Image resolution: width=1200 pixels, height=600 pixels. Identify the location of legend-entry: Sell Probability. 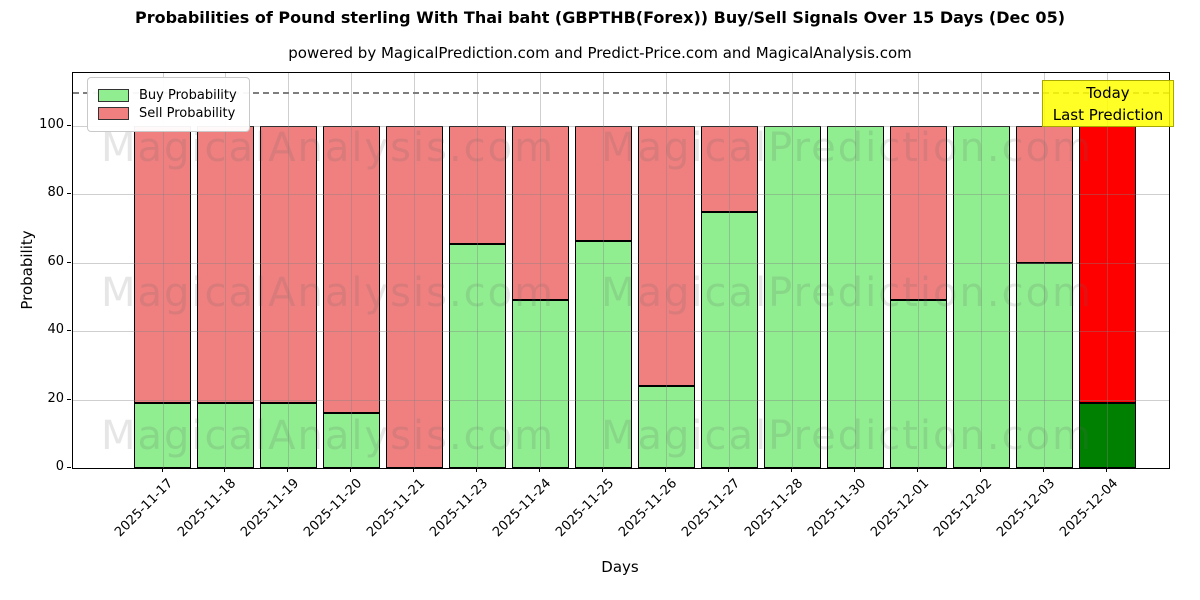
(167, 113).